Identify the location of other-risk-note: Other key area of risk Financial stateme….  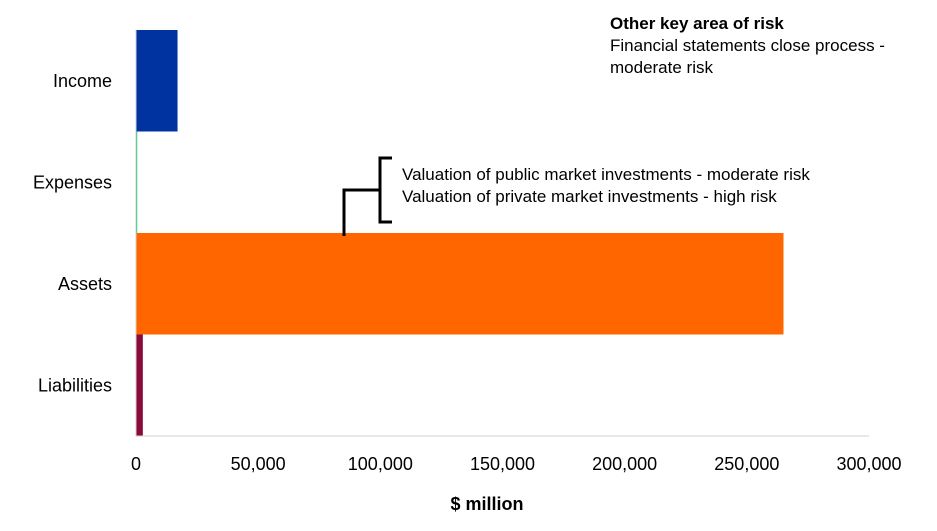
(747, 46).